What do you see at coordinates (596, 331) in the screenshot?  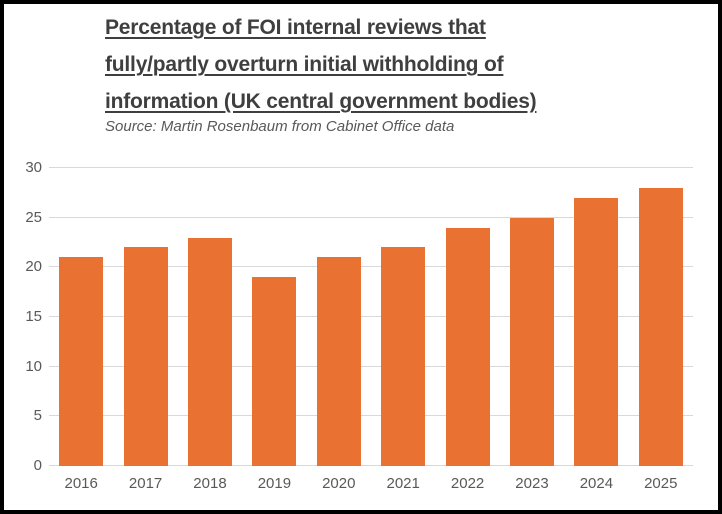 I see `bar-2024` at bounding box center [596, 331].